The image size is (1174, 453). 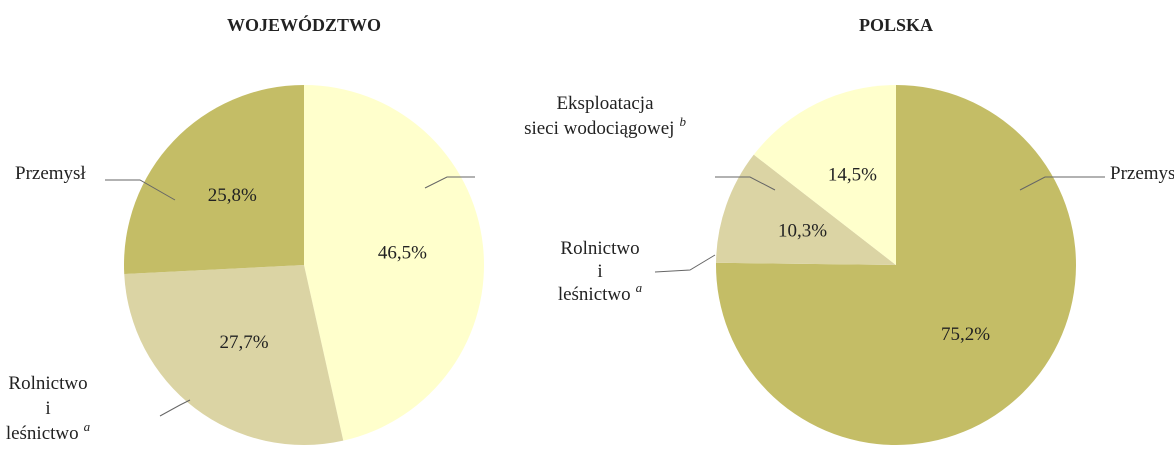 I want to click on category-label-text: Eksploatacja, so click(x=605, y=103).